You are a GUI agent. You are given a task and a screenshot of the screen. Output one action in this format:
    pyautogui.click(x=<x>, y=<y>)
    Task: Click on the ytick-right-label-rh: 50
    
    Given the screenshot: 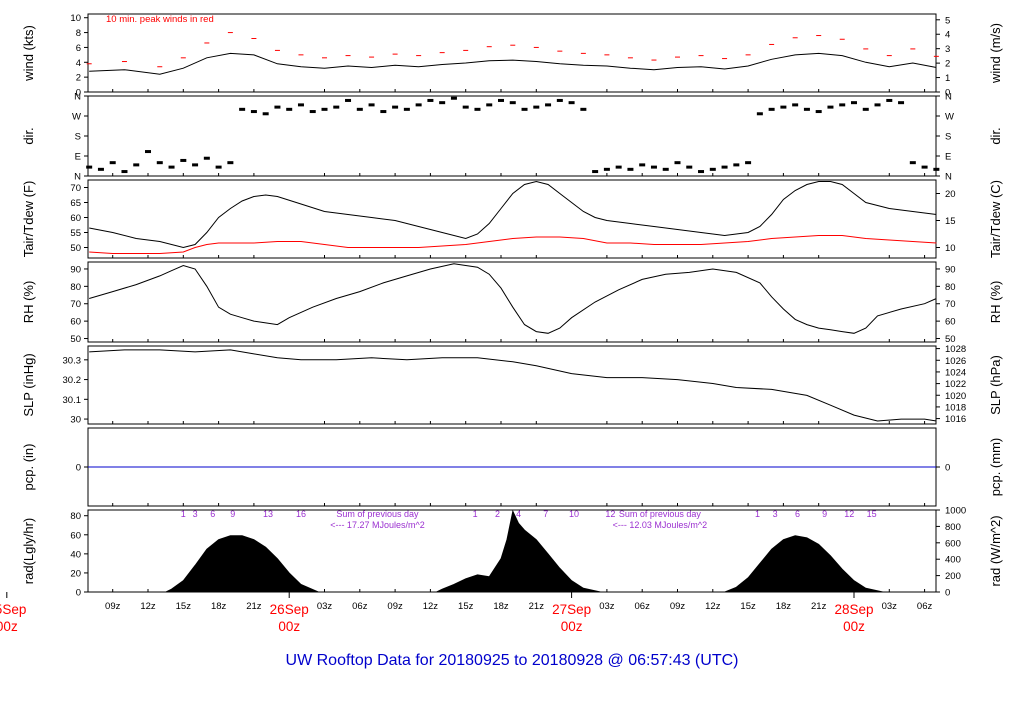 What is the action you would take?
    pyautogui.click(x=950, y=339)
    